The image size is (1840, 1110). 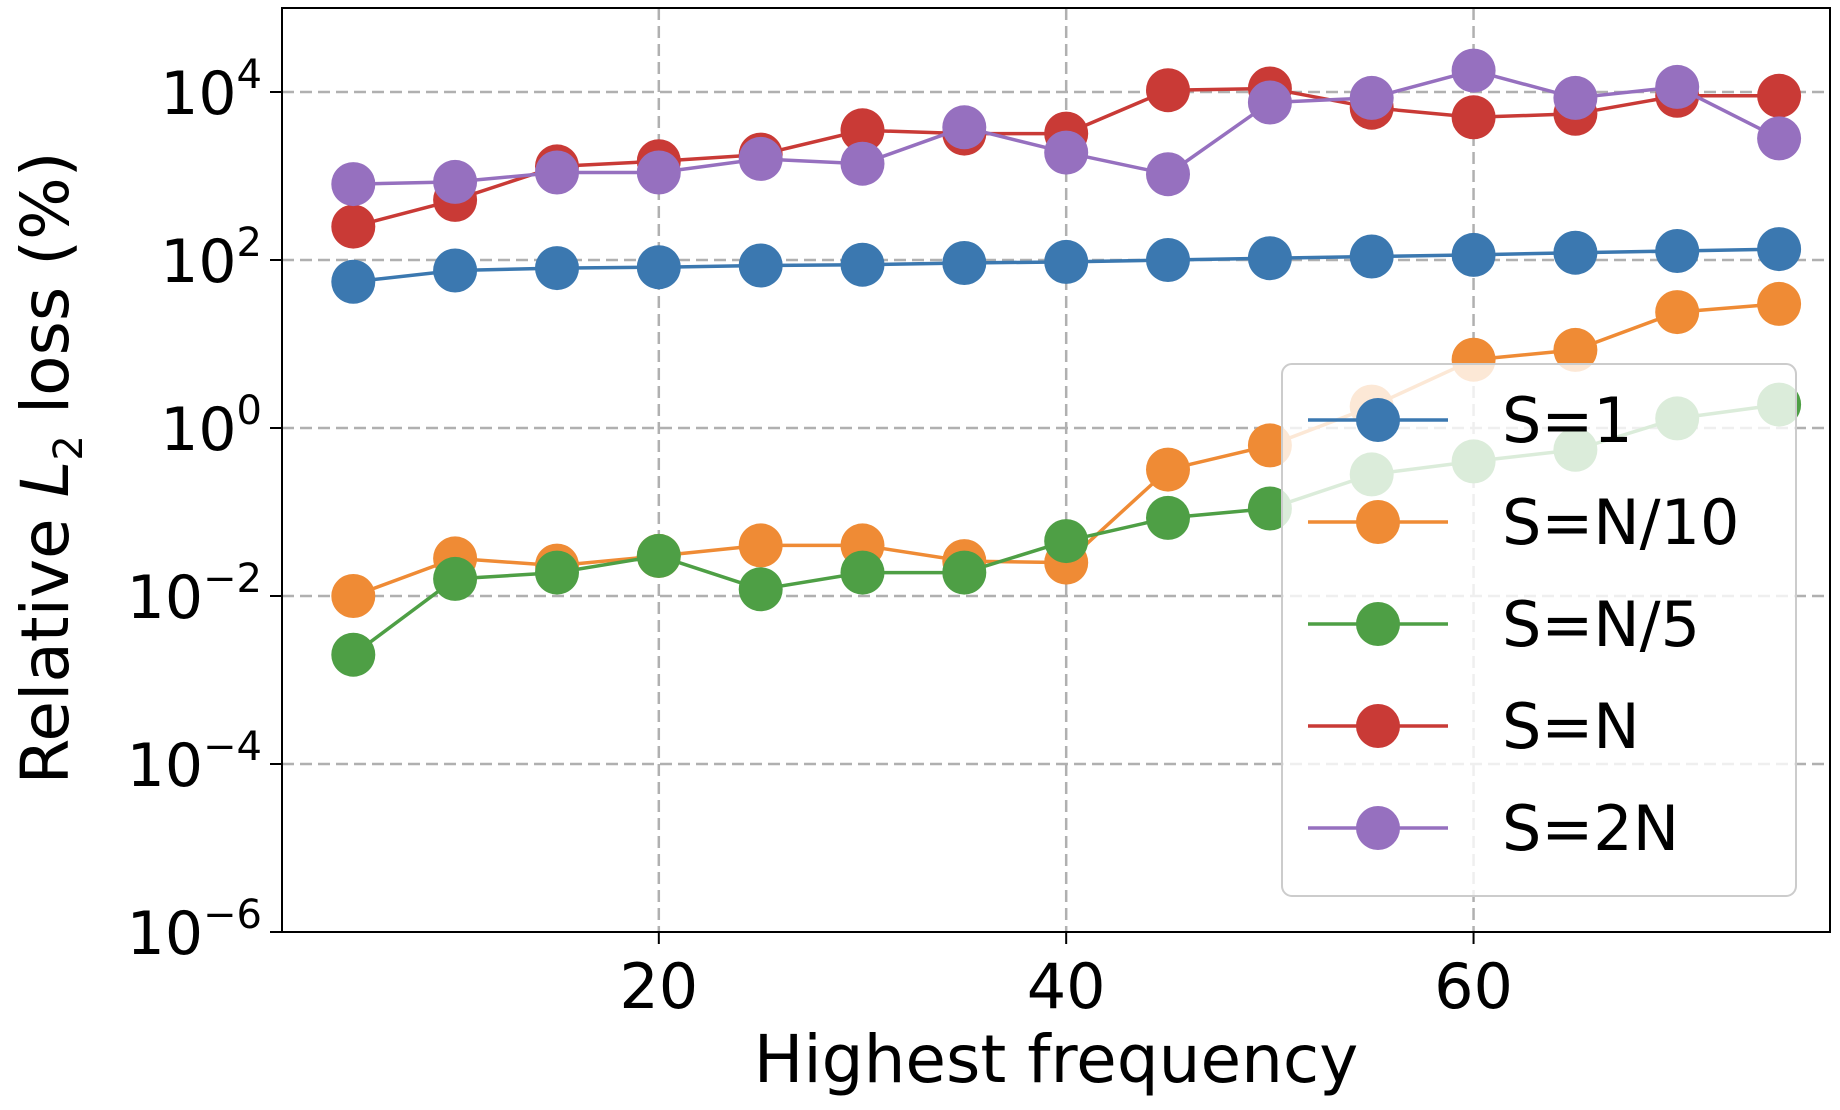 I want to click on legend-box, so click(x=1539, y=630).